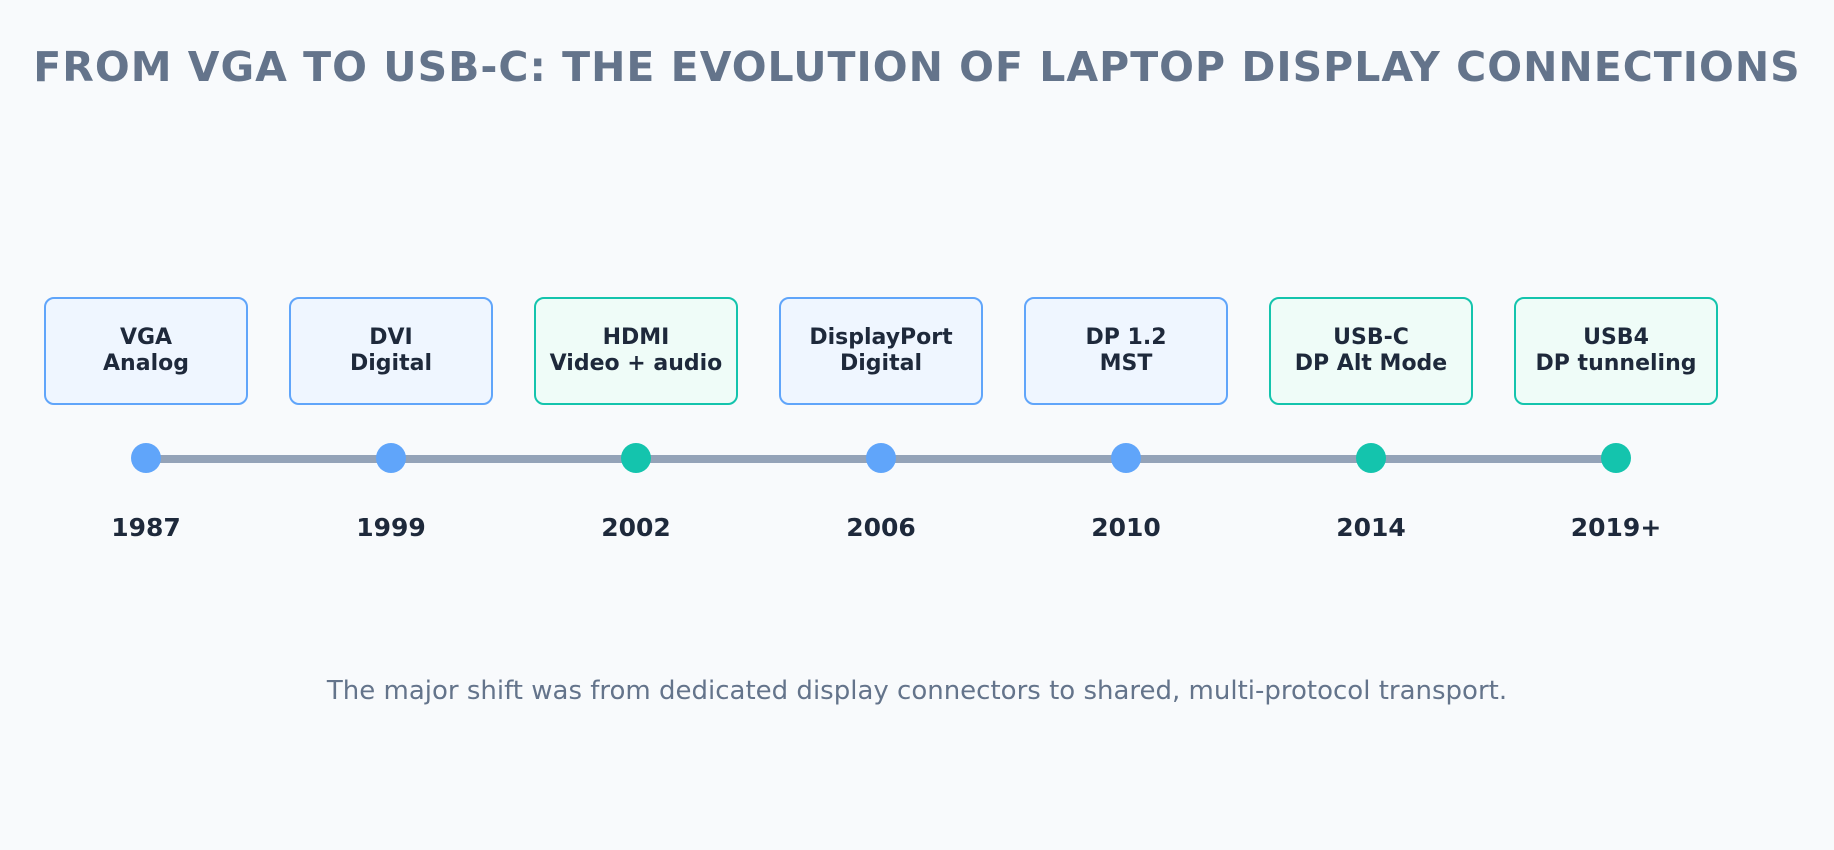 This screenshot has height=850, width=1834. Describe the element at coordinates (1126, 280) in the screenshot. I see `milestone-dp-1-2: DP 1.2 MST 2010` at that location.